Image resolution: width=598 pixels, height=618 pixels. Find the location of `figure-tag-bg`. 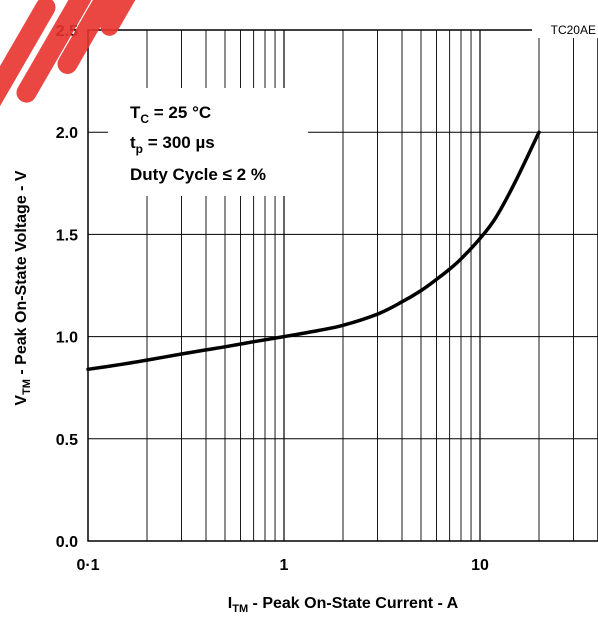

figure-tag-bg is located at coordinates (565, 29).